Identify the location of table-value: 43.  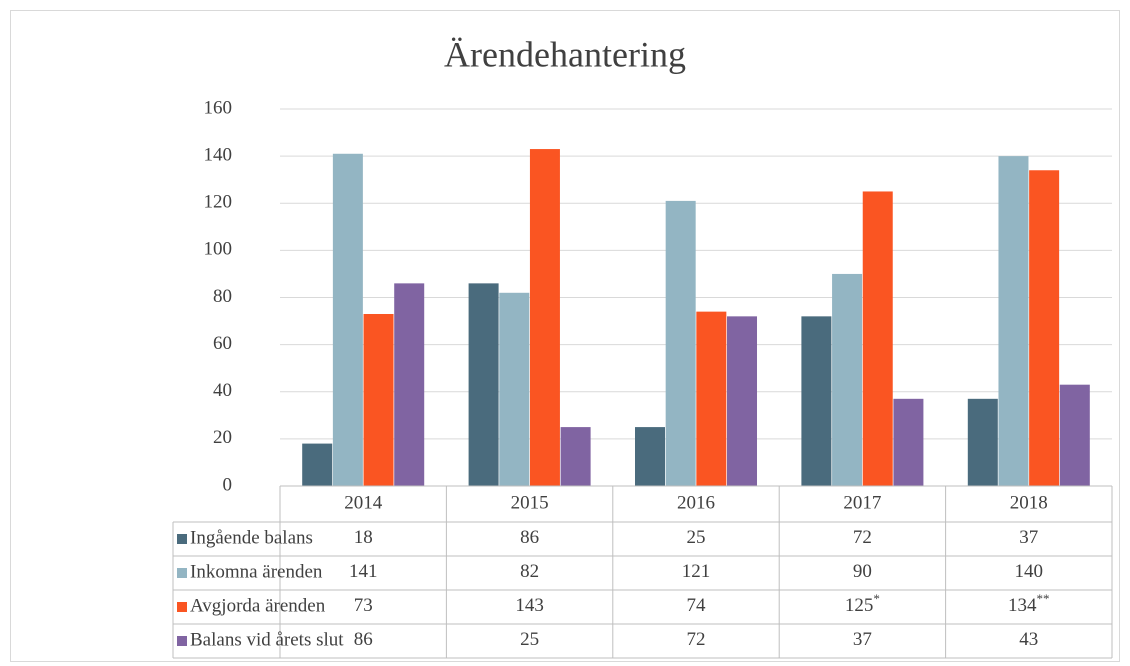
(1028, 639).